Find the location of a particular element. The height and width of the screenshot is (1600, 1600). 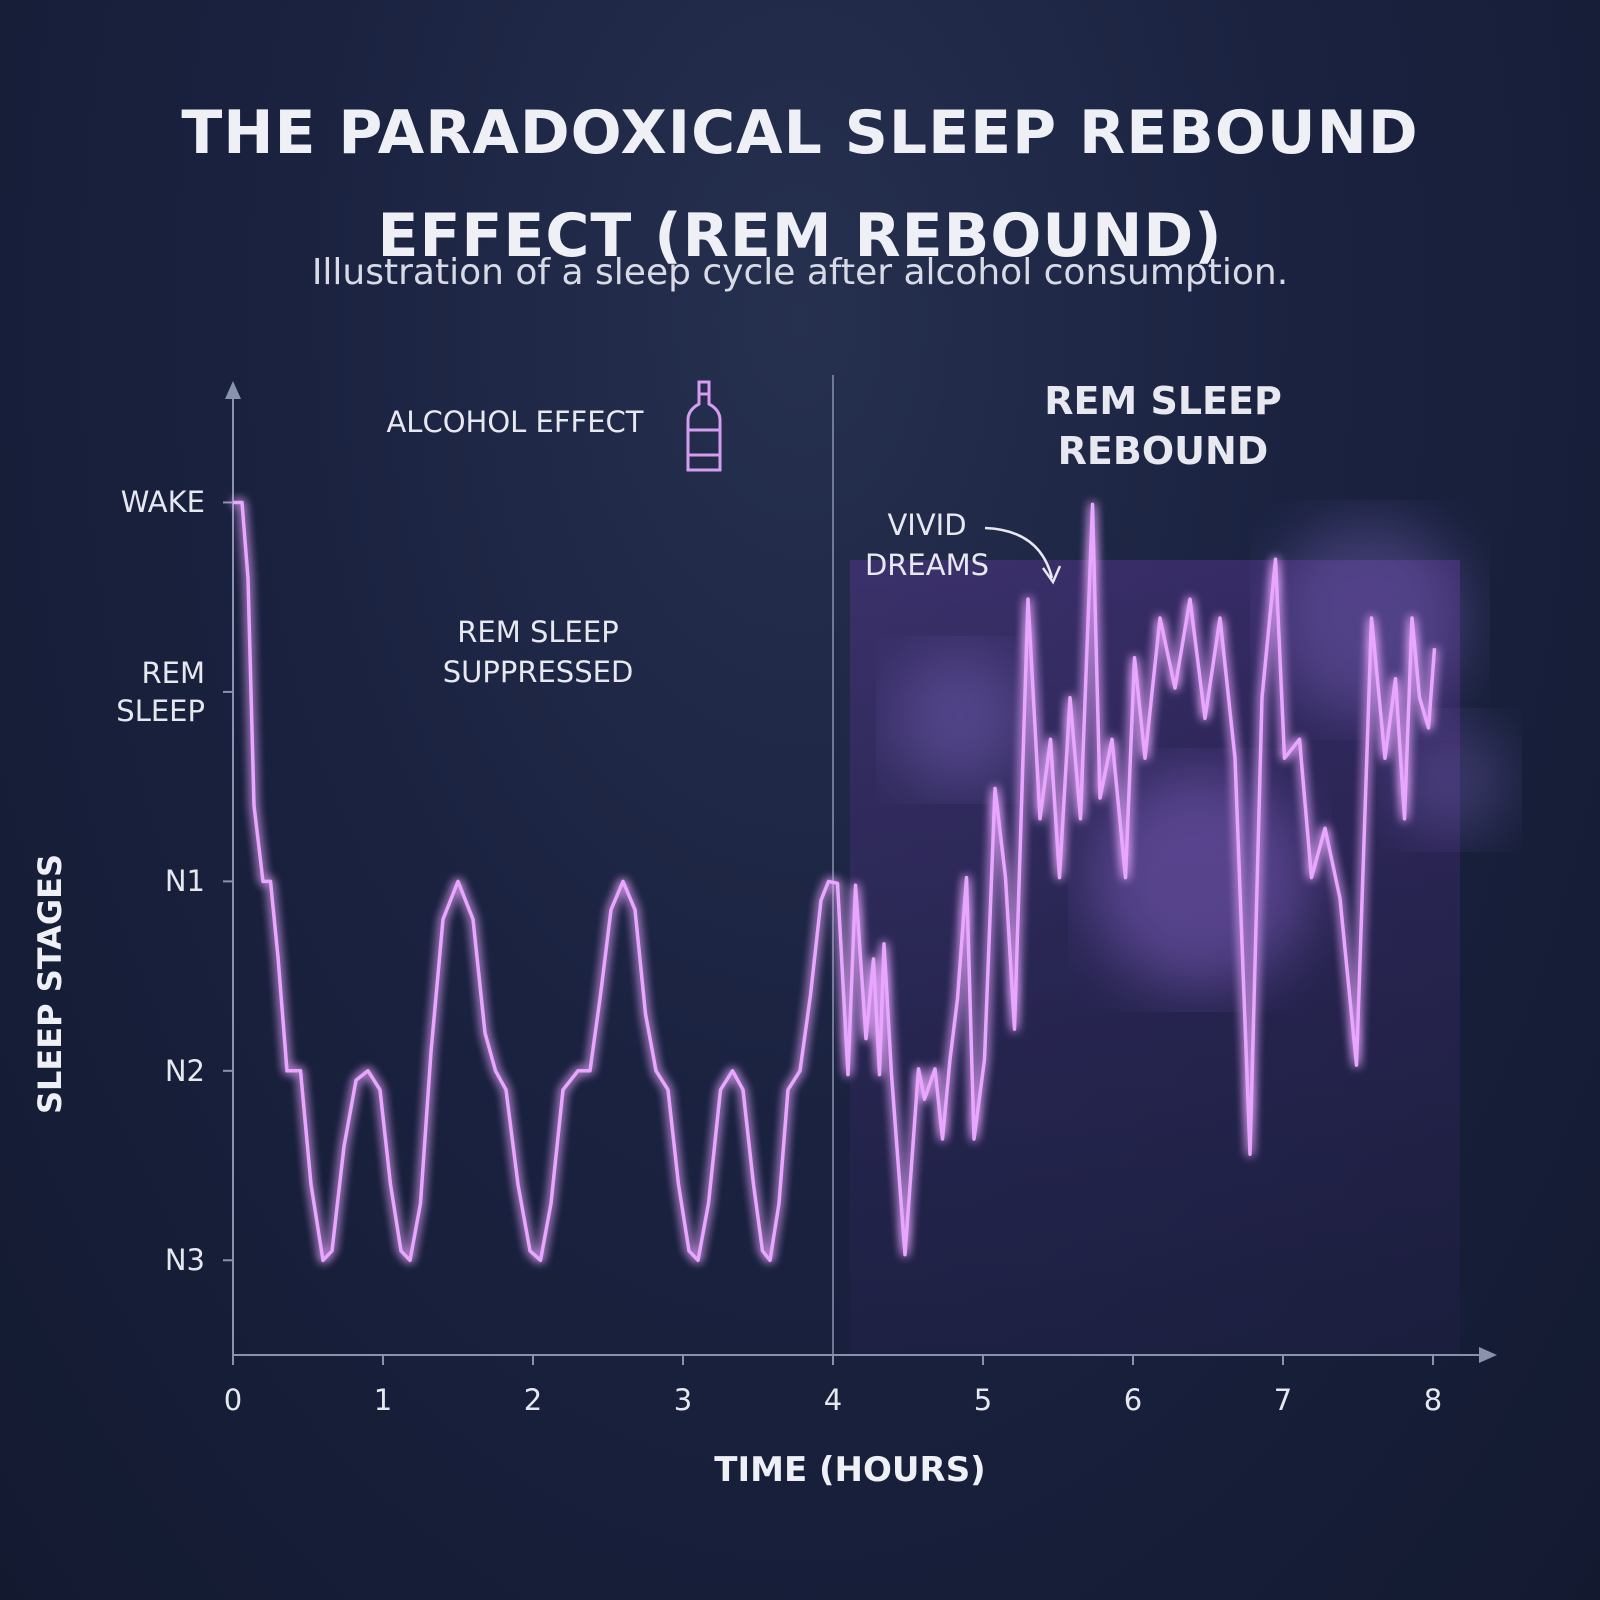

y-axis-arrow is located at coordinates (233, 390).